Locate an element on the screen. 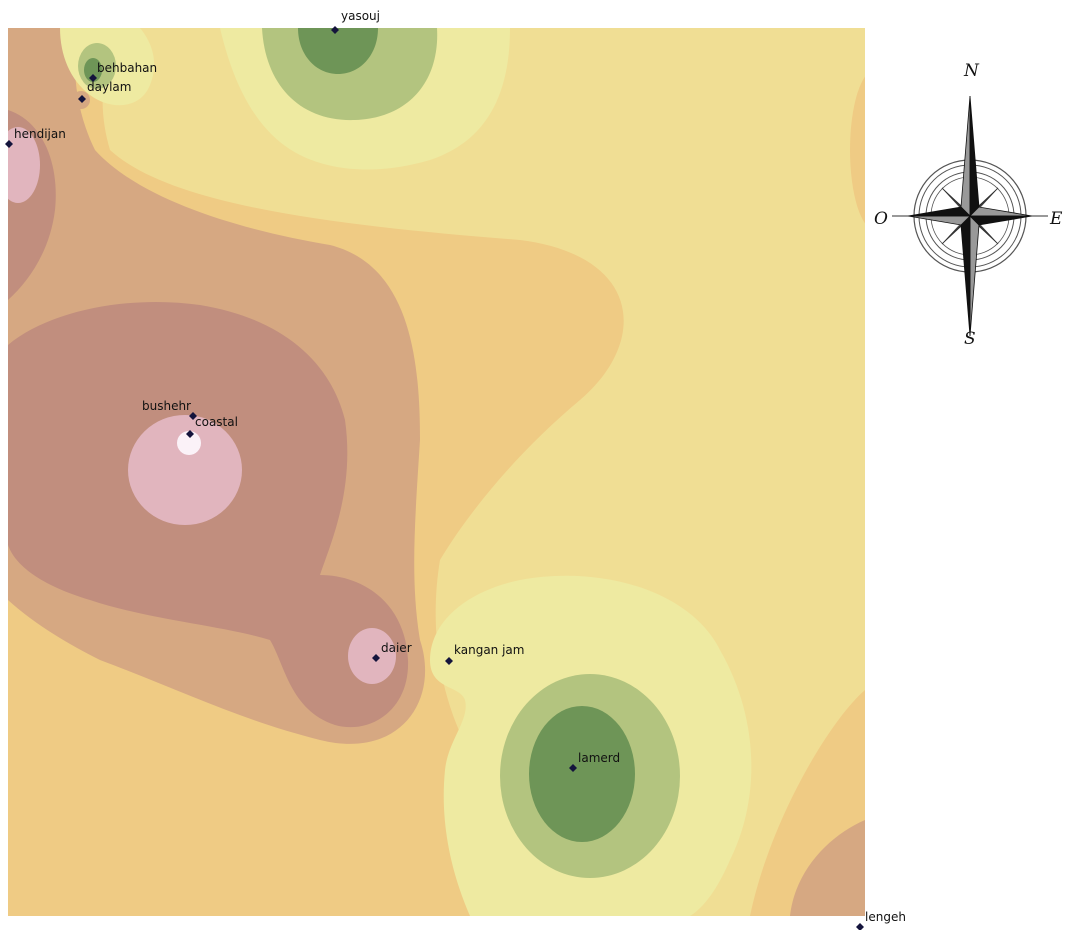 The image size is (1065, 930). station-daier: daier is located at coordinates (392, 651).